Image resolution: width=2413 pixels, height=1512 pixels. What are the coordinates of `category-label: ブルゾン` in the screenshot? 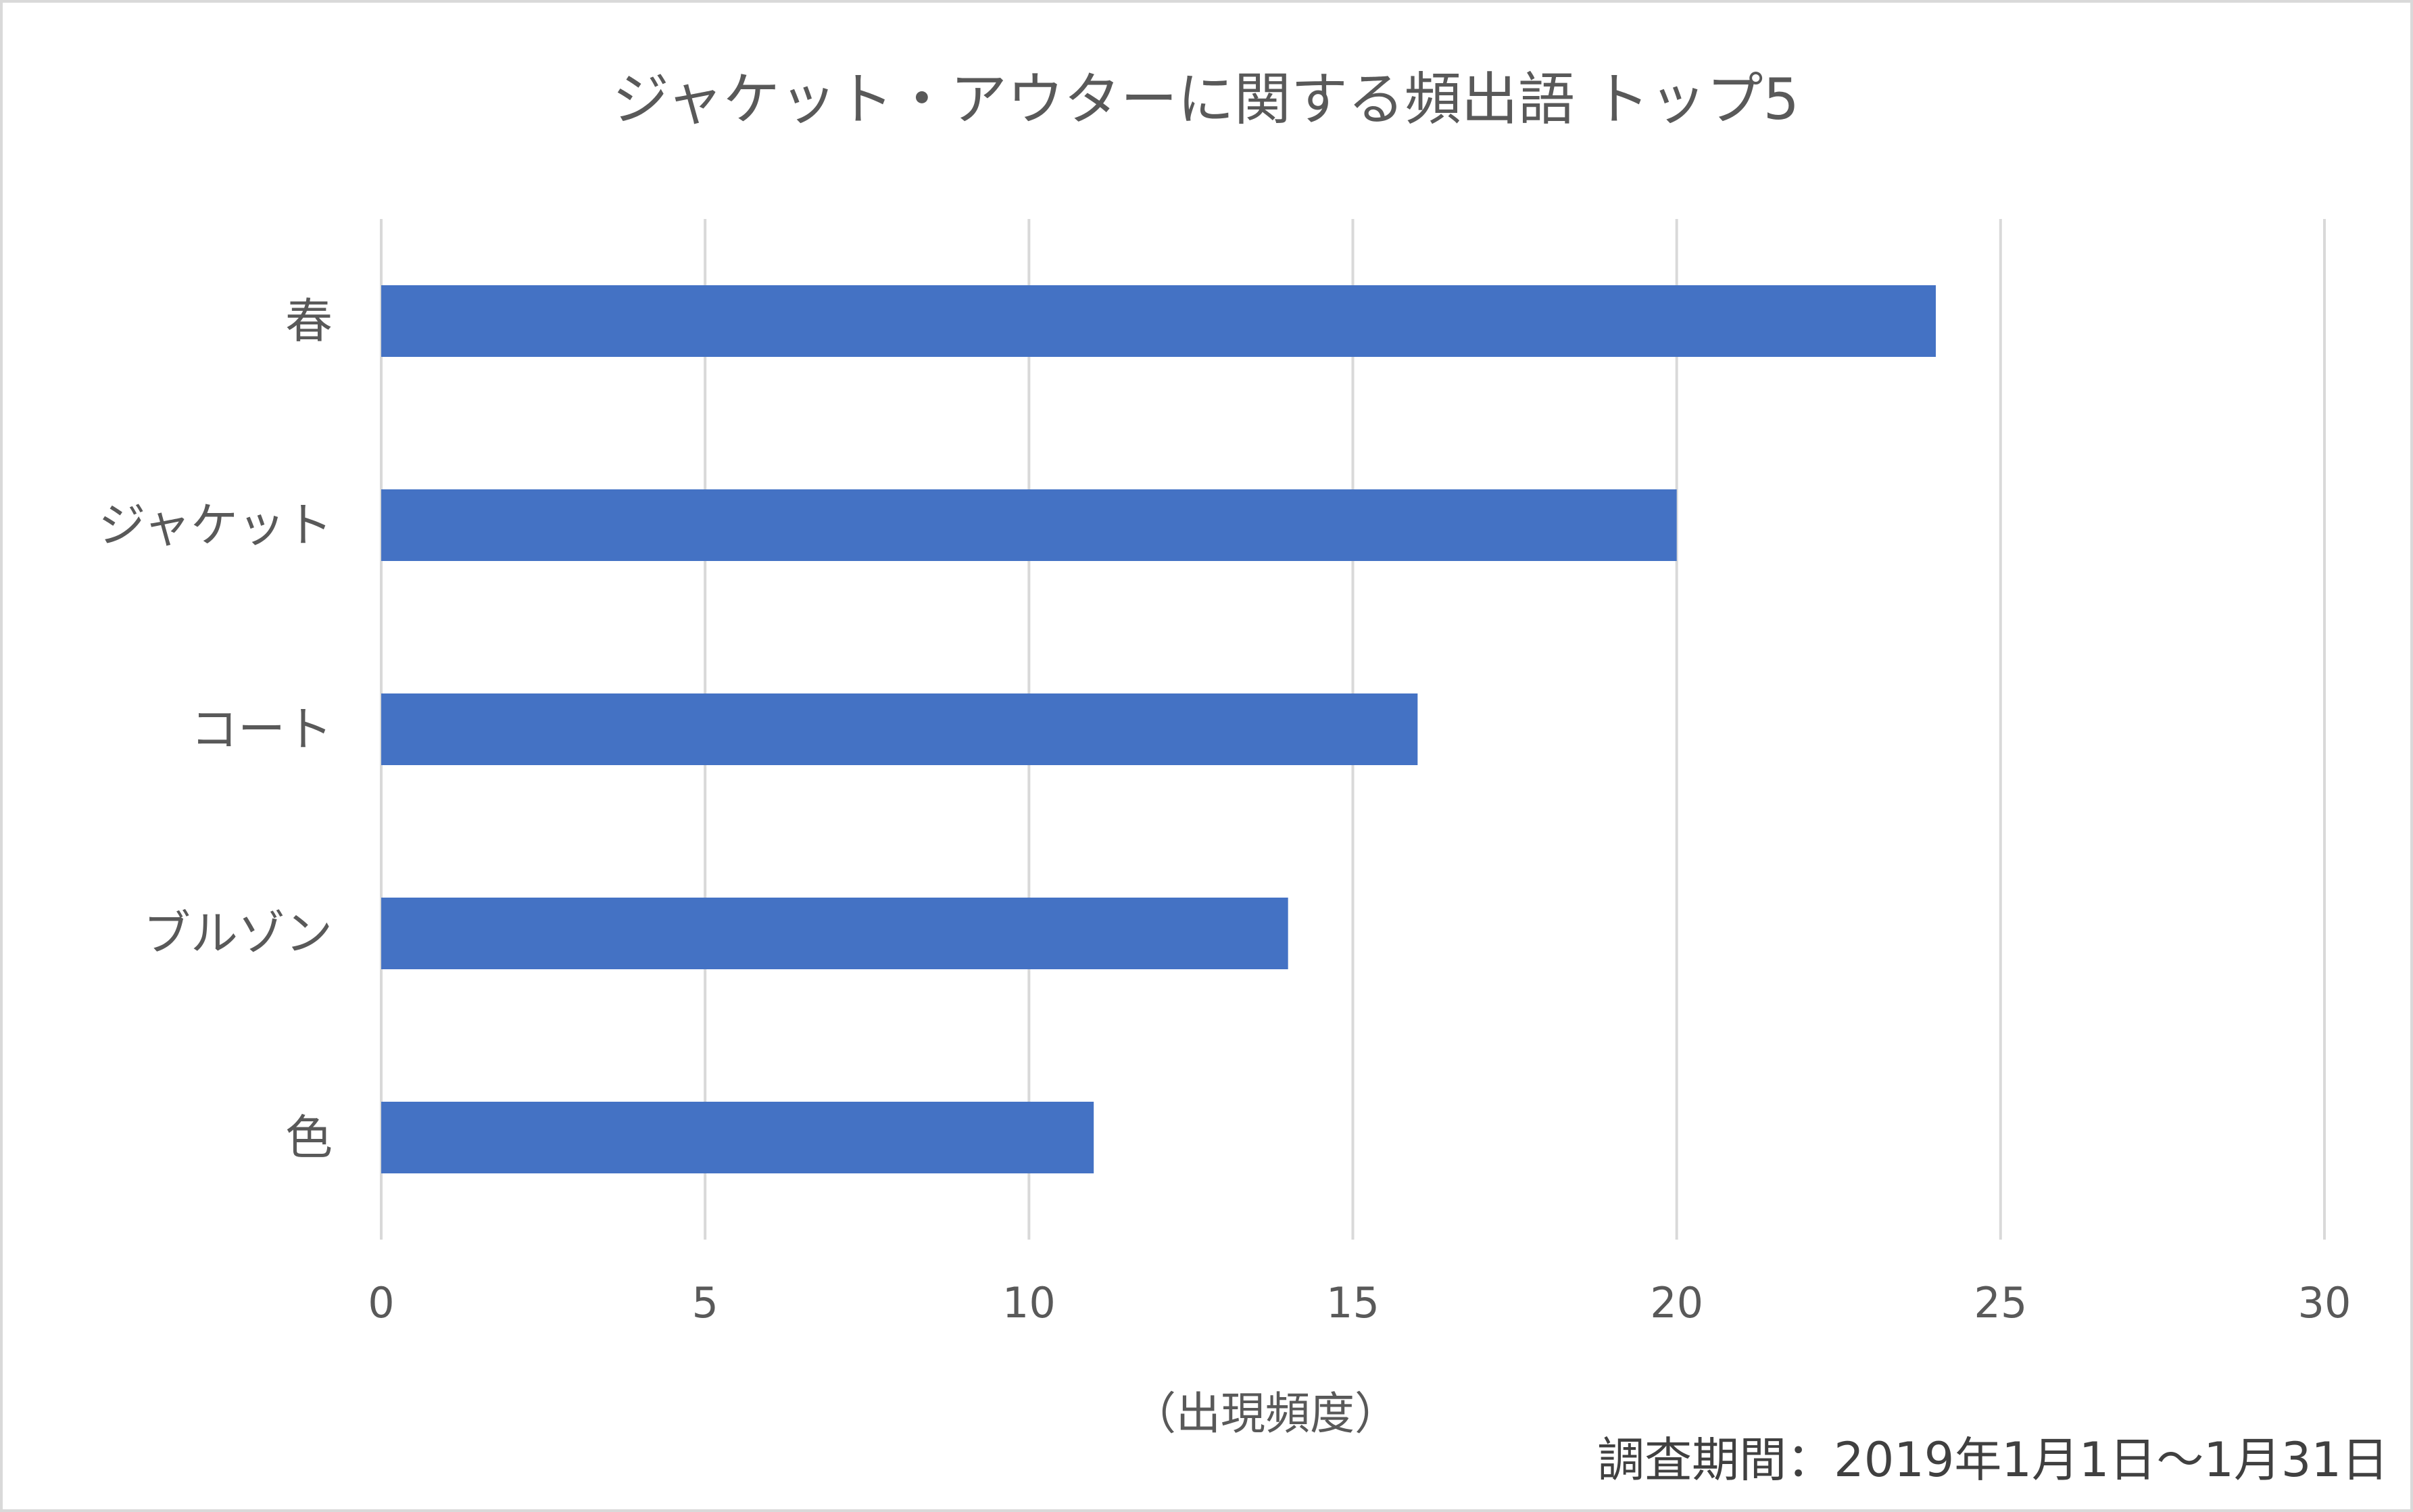 It's located at (238, 933).